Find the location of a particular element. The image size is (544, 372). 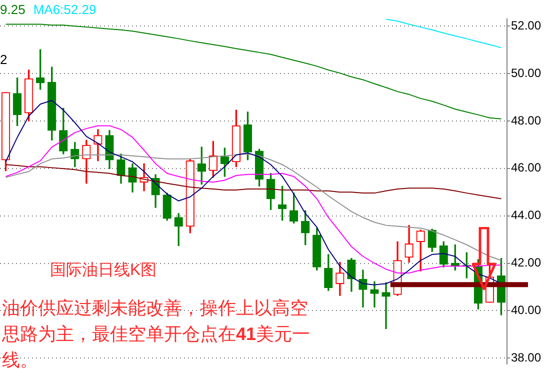

y-tick-label: 52.00 is located at coordinates (526, 25).